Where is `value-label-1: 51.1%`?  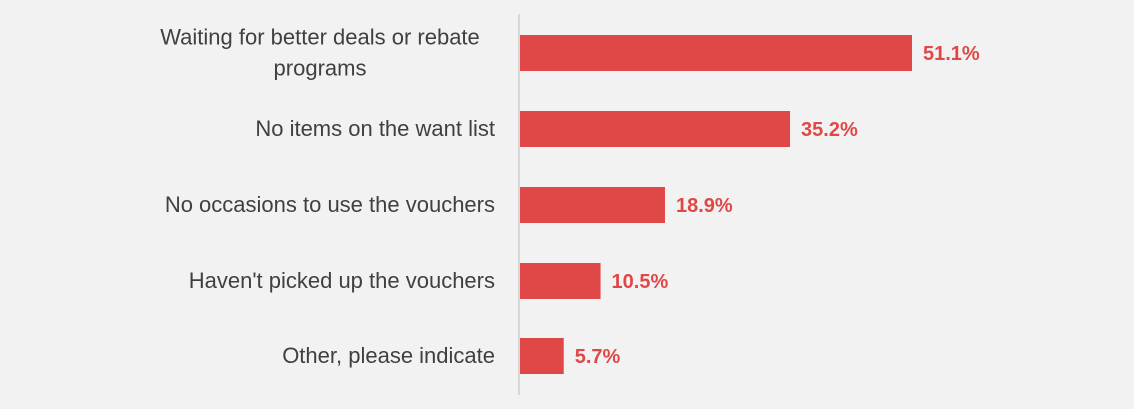 value-label-1: 51.1% is located at coordinates (951, 54).